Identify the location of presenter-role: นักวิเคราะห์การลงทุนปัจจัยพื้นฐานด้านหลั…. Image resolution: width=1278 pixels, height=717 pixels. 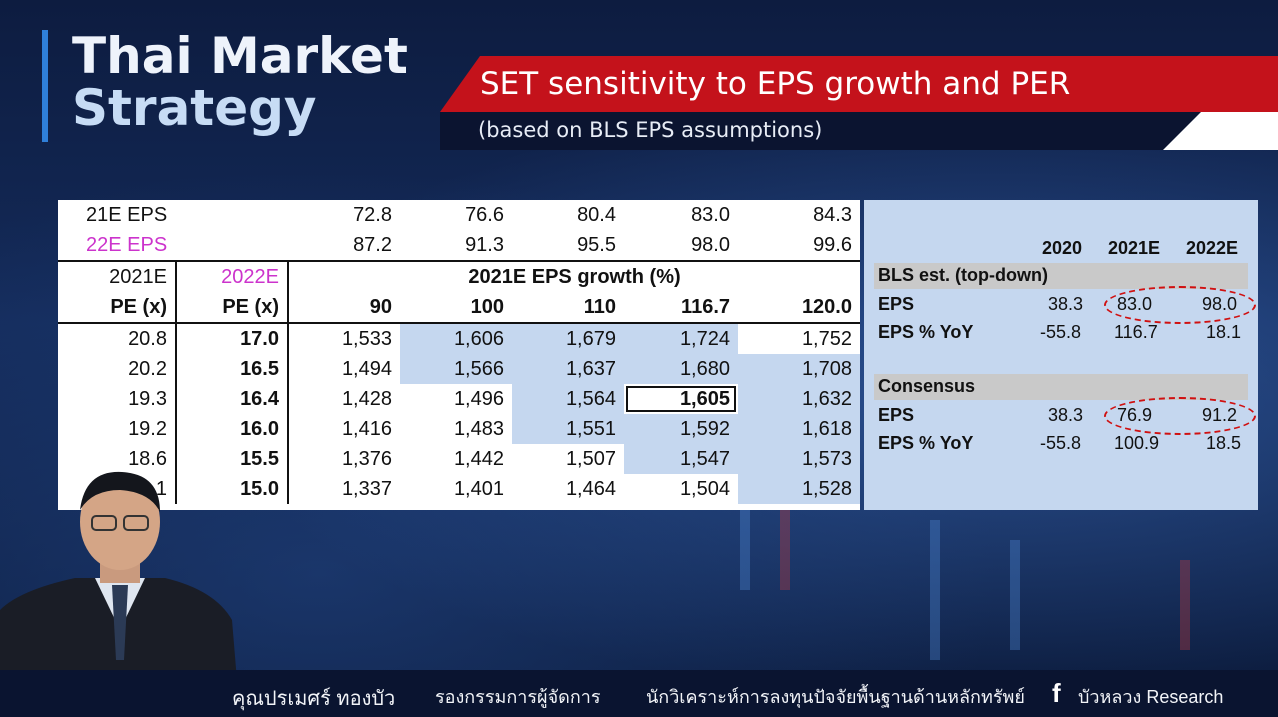
(835, 697).